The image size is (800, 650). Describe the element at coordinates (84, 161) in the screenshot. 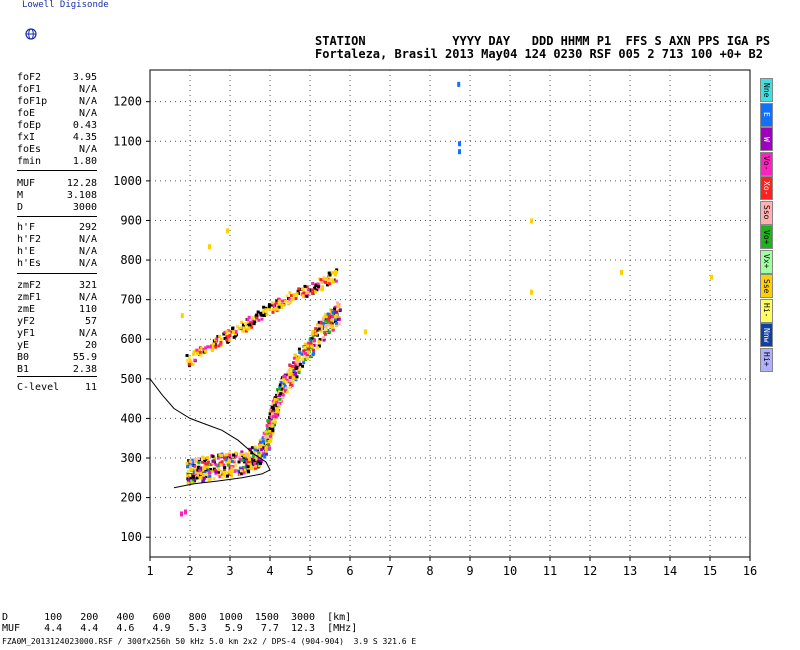

I see `param-value: 1.80` at that location.